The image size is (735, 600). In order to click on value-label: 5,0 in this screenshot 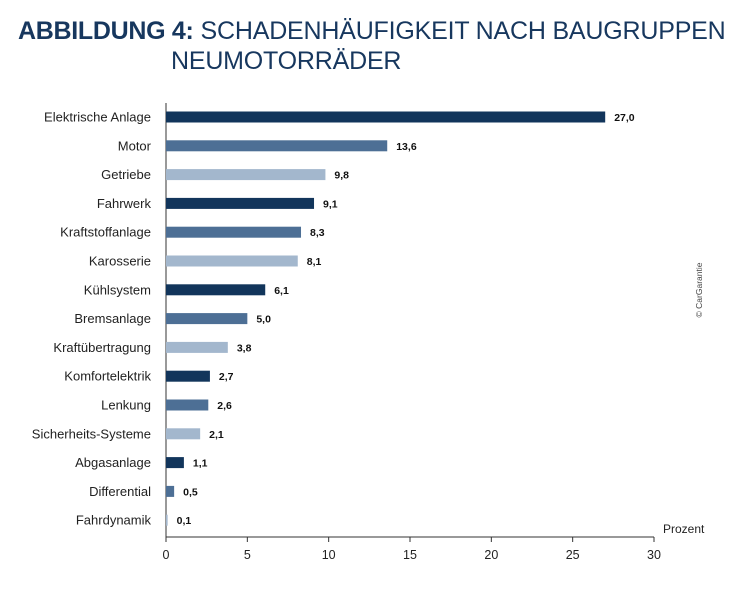, I will do `click(263, 320)`.